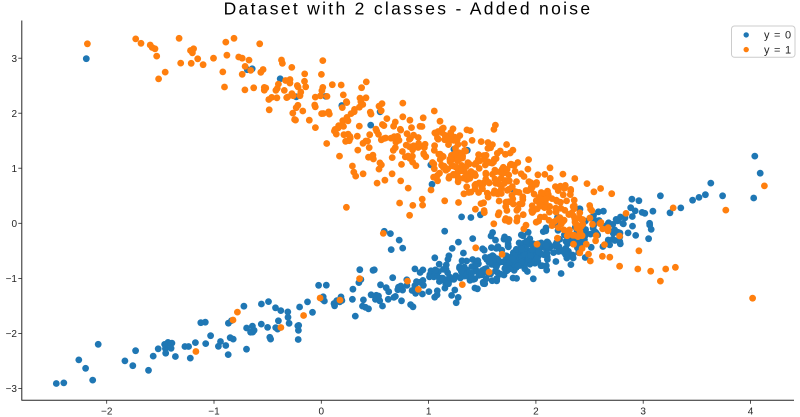 This screenshot has height=417, width=800. I want to click on svg-text: y = 1, so click(778, 50).